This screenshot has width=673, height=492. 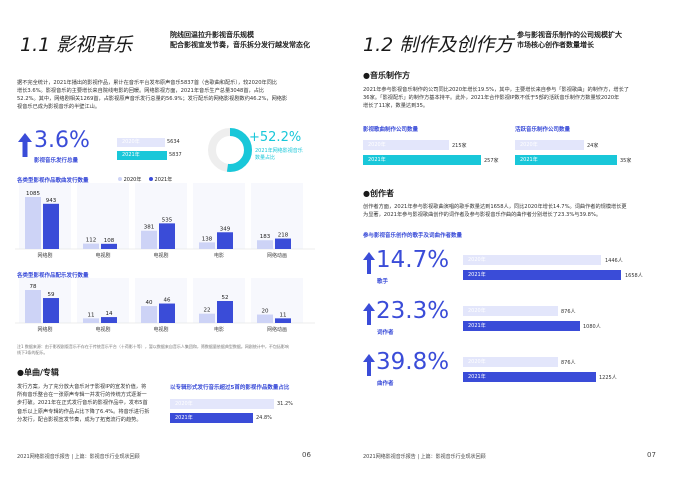 I want to click on bar-2021-value: 5837, so click(x=175, y=155).